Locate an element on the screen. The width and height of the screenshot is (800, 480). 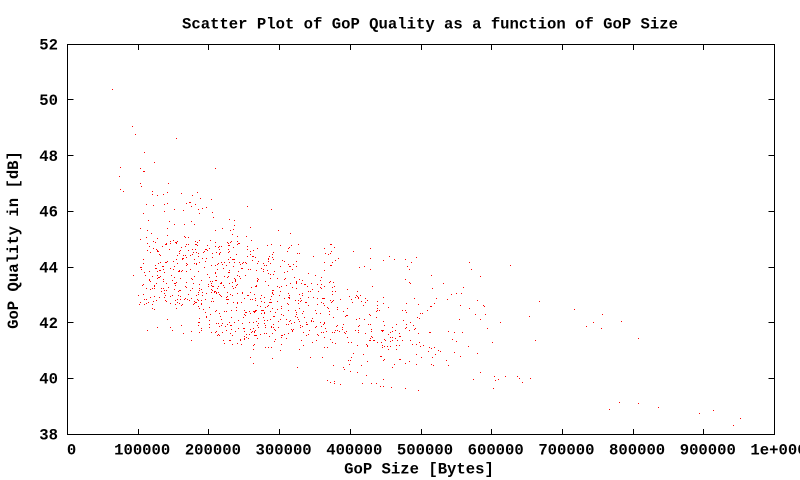
svg-text: 1e+006 is located at coordinates (775, 451).